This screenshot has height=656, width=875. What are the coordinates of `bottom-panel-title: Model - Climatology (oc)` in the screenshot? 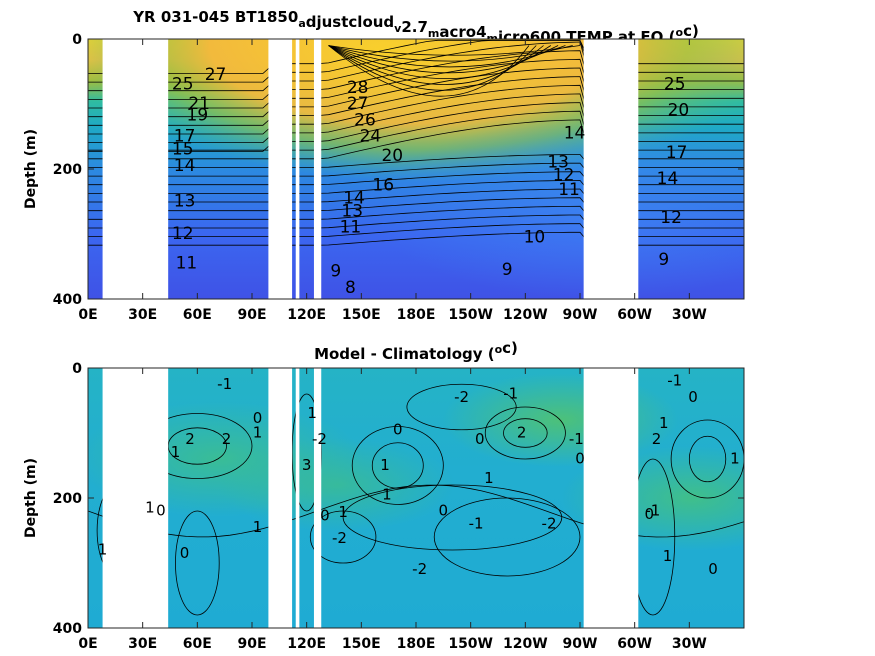 It's located at (416, 351).